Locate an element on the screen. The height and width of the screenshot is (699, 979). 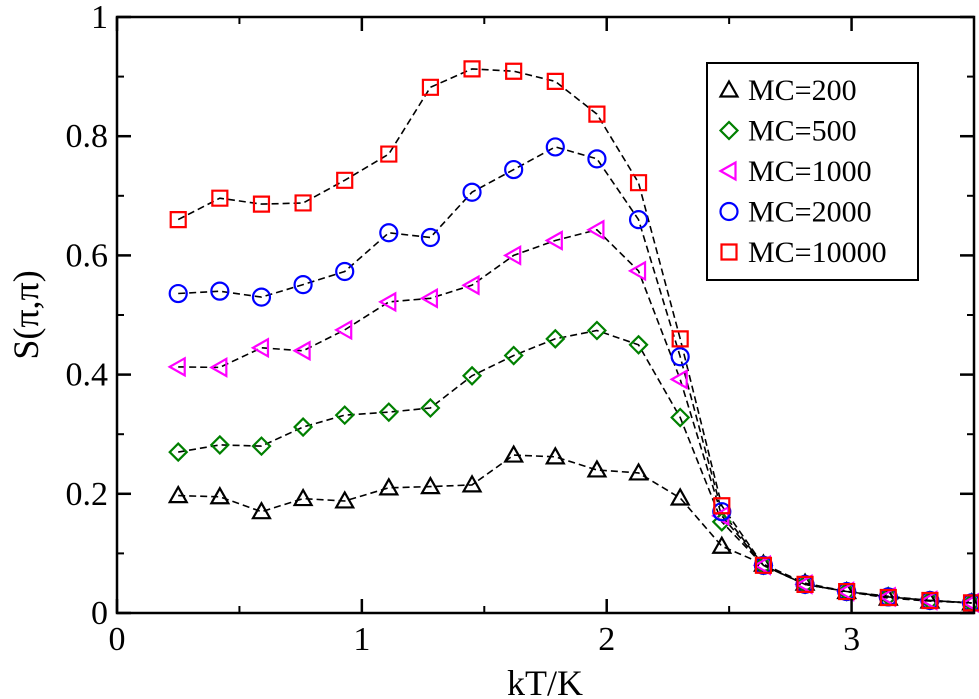
x-tick-label: 2 is located at coordinates (606, 639).